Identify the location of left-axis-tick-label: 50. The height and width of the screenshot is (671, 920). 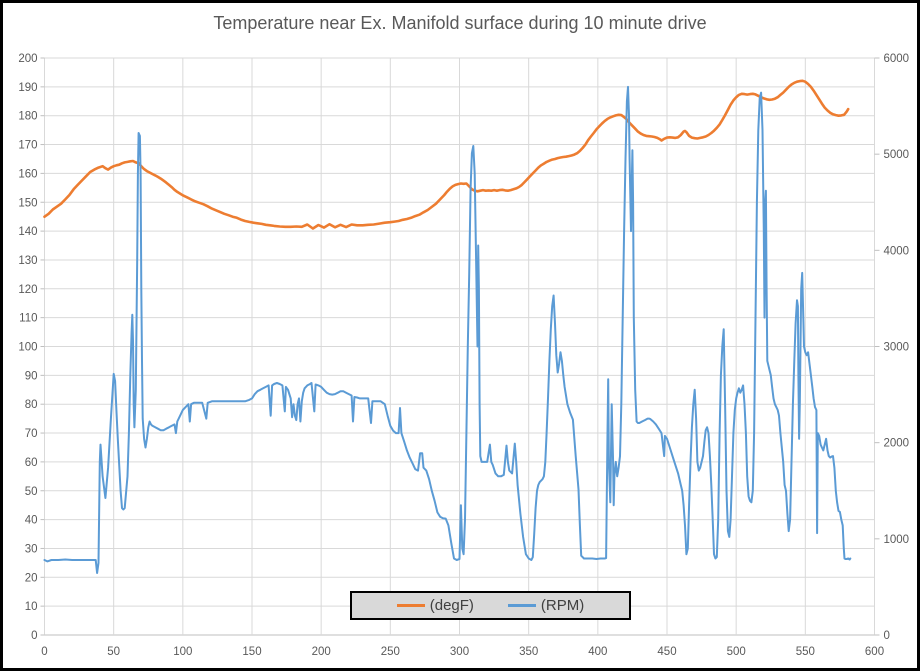
(31, 492).